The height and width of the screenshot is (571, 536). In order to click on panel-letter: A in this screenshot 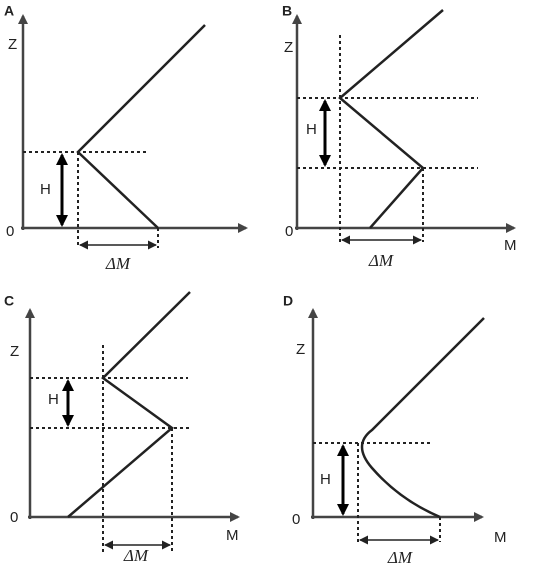, I will do `click(9, 11)`.